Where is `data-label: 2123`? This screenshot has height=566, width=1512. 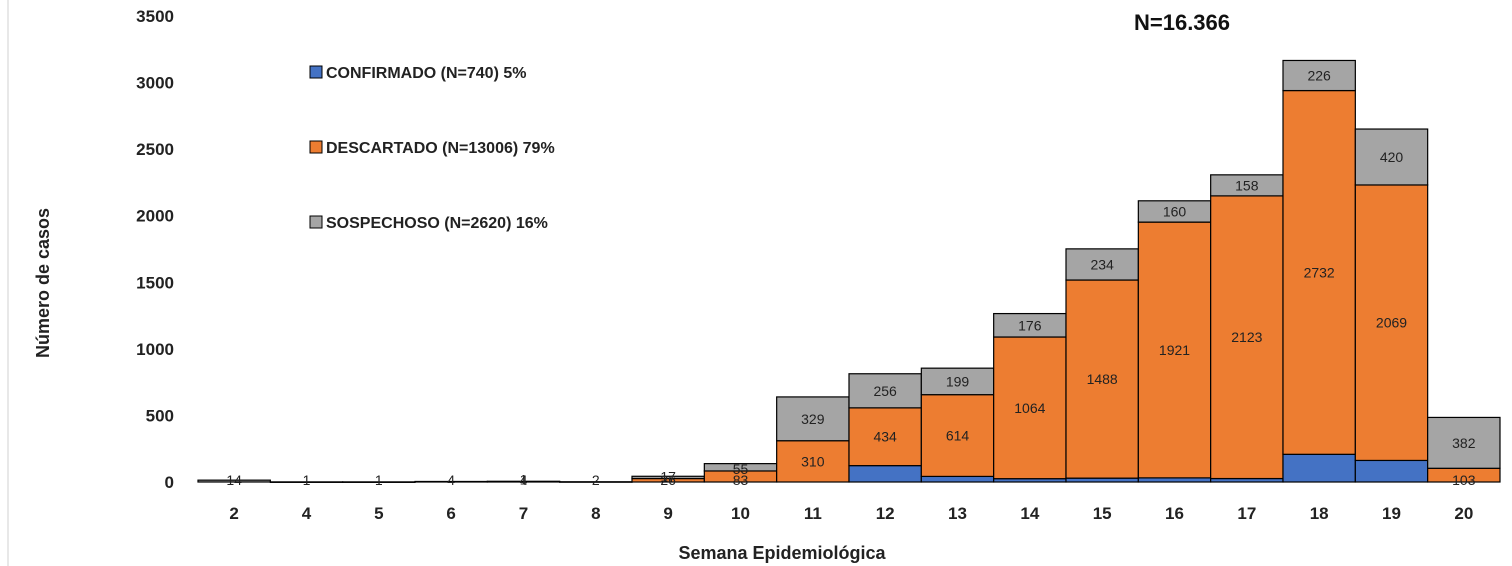 data-label: 2123 is located at coordinates (1246, 337).